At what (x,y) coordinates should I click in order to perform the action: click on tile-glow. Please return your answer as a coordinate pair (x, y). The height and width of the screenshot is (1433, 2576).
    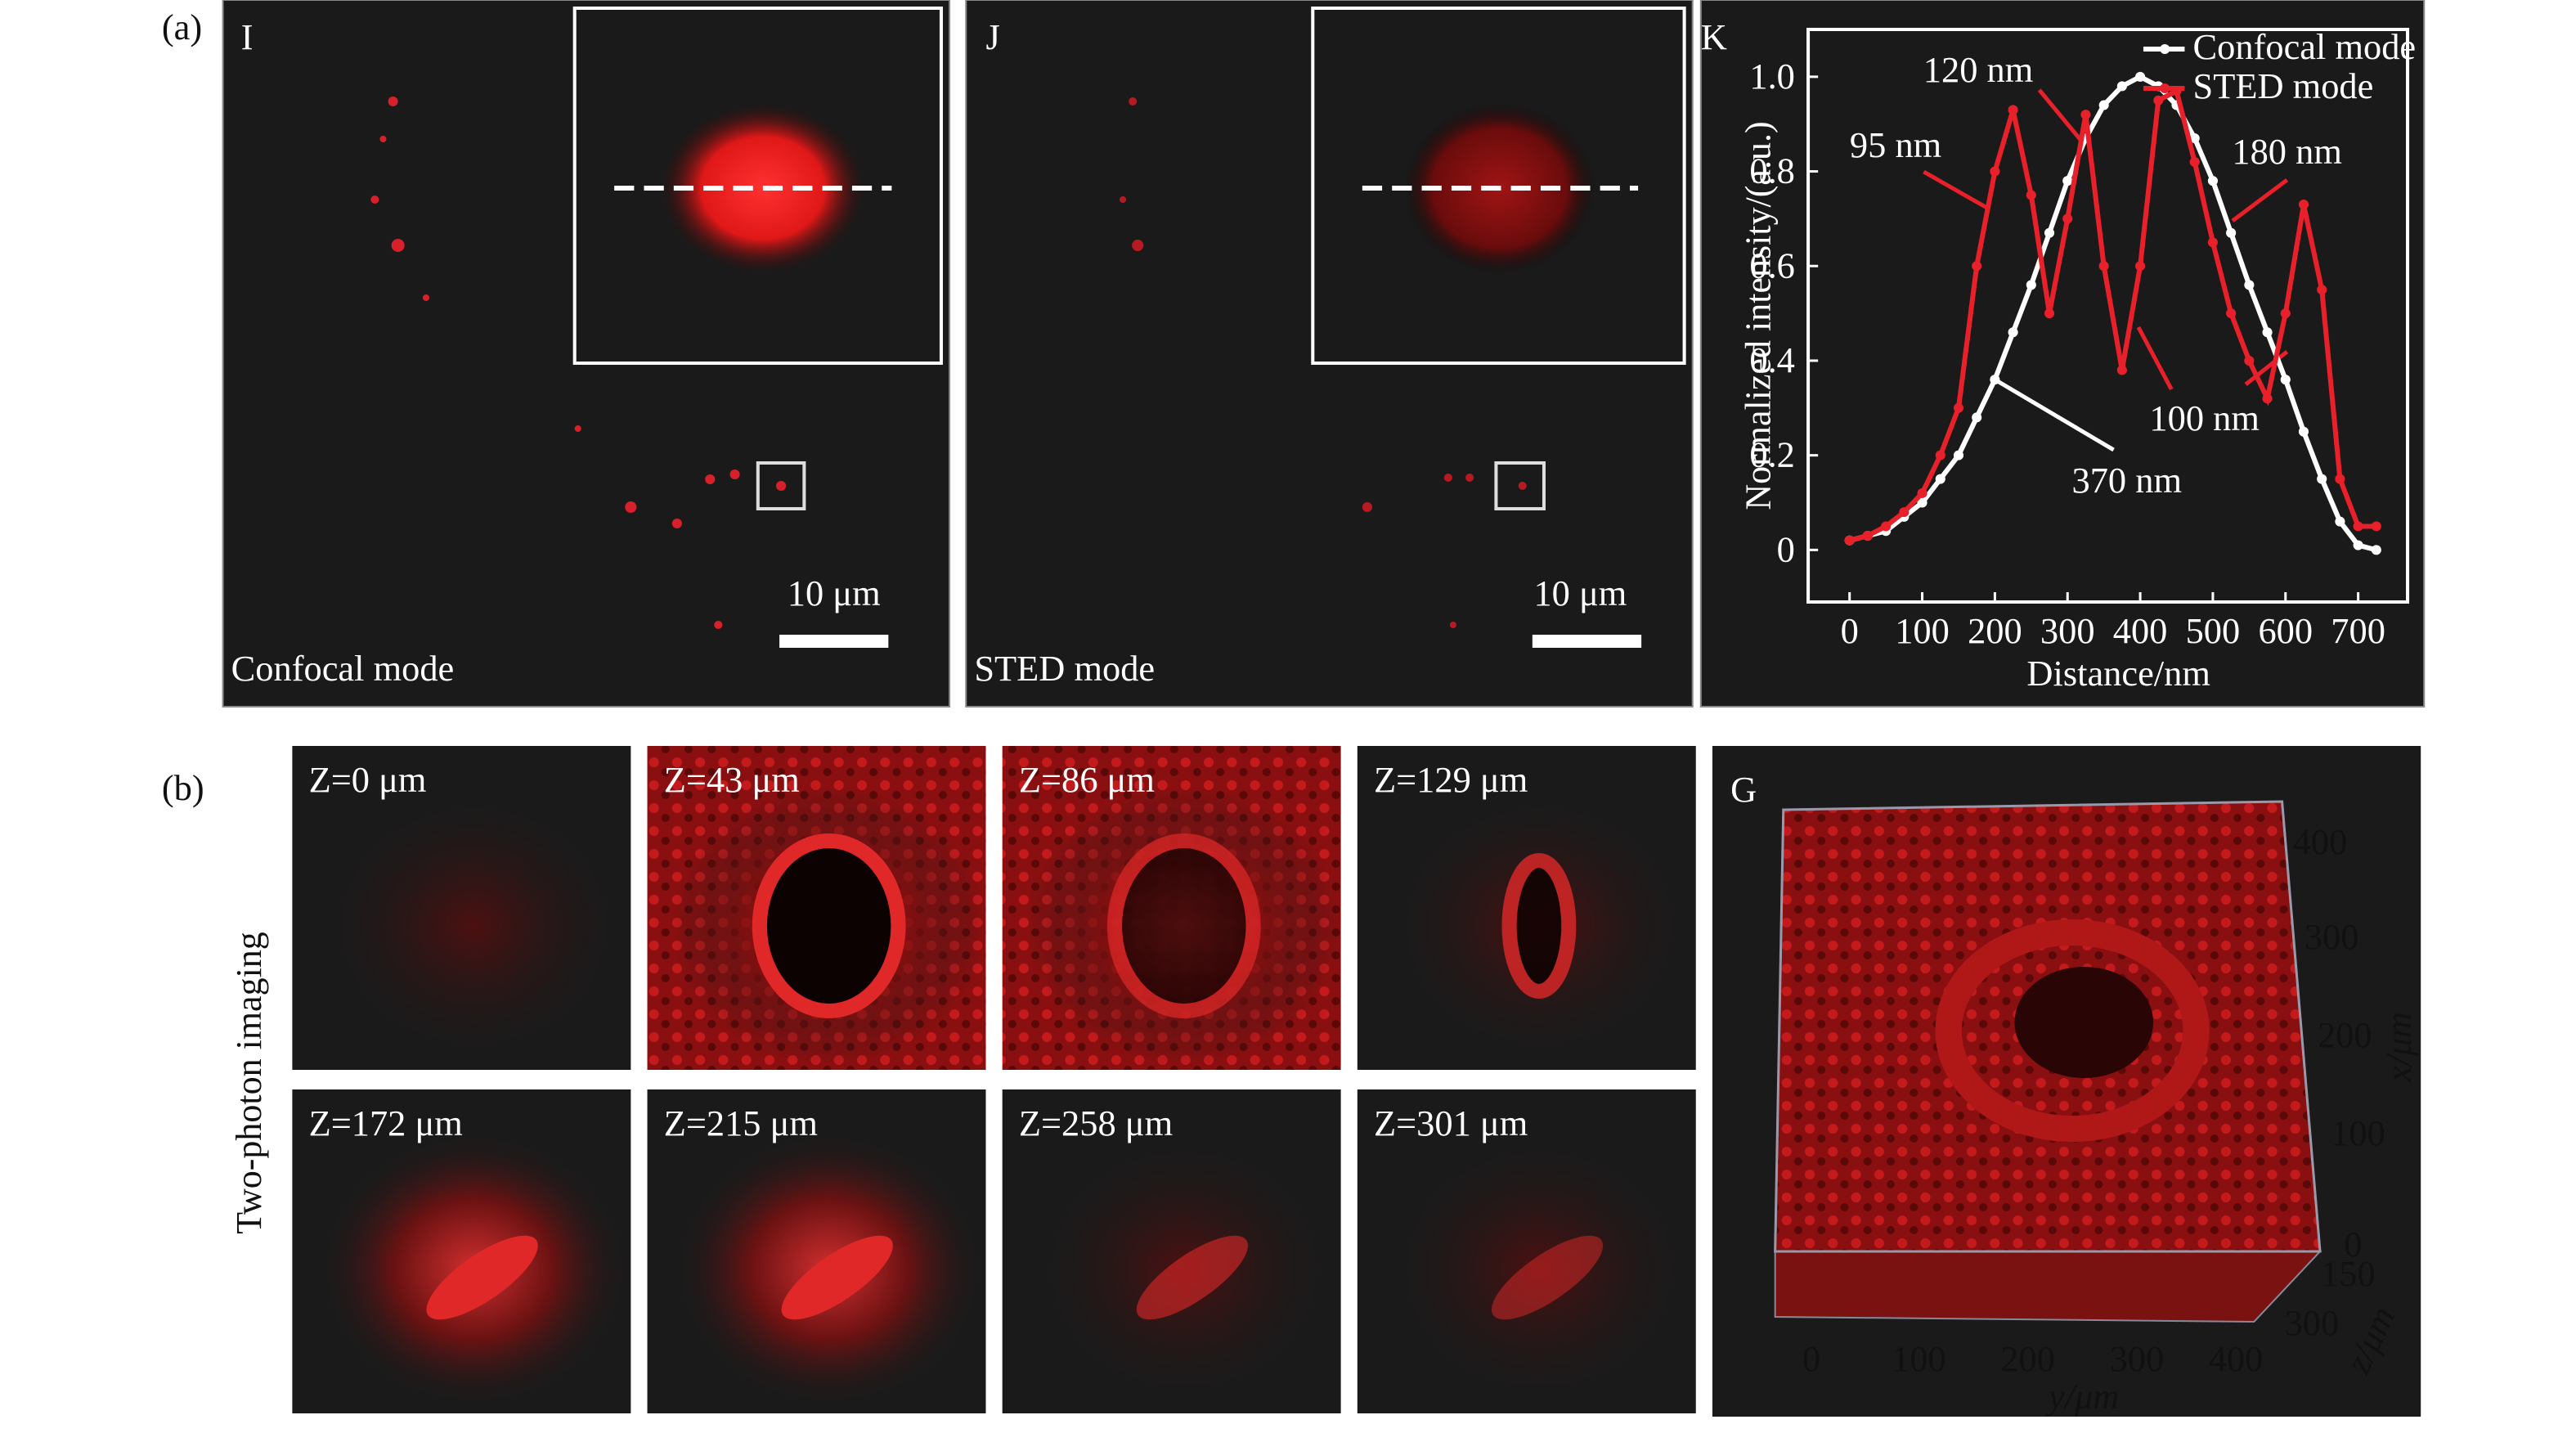
    Looking at the image, I should click on (473, 926).